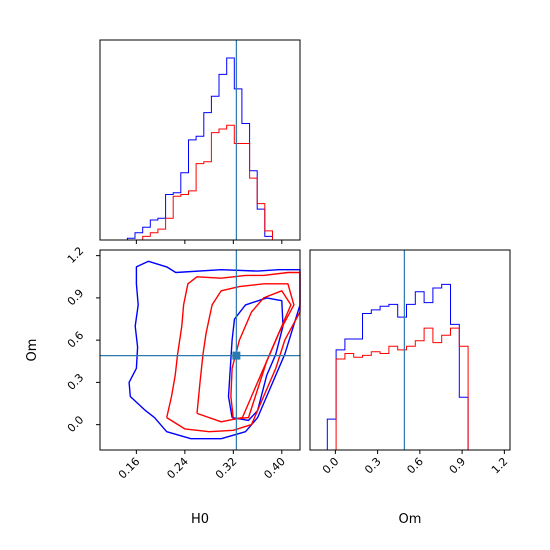  I want to click on x-axis-label-h0: H0, so click(200, 519).